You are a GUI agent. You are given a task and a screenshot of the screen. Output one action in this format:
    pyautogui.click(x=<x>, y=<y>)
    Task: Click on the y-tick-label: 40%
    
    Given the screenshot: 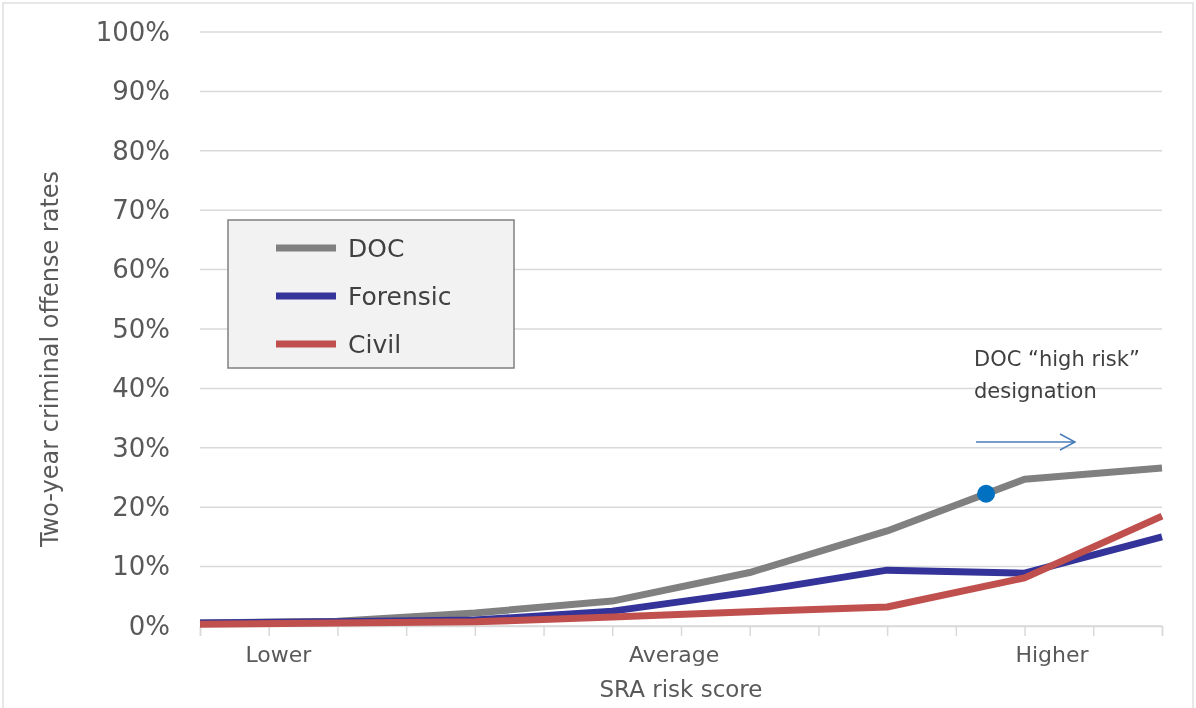 What is the action you would take?
    pyautogui.click(x=141, y=388)
    